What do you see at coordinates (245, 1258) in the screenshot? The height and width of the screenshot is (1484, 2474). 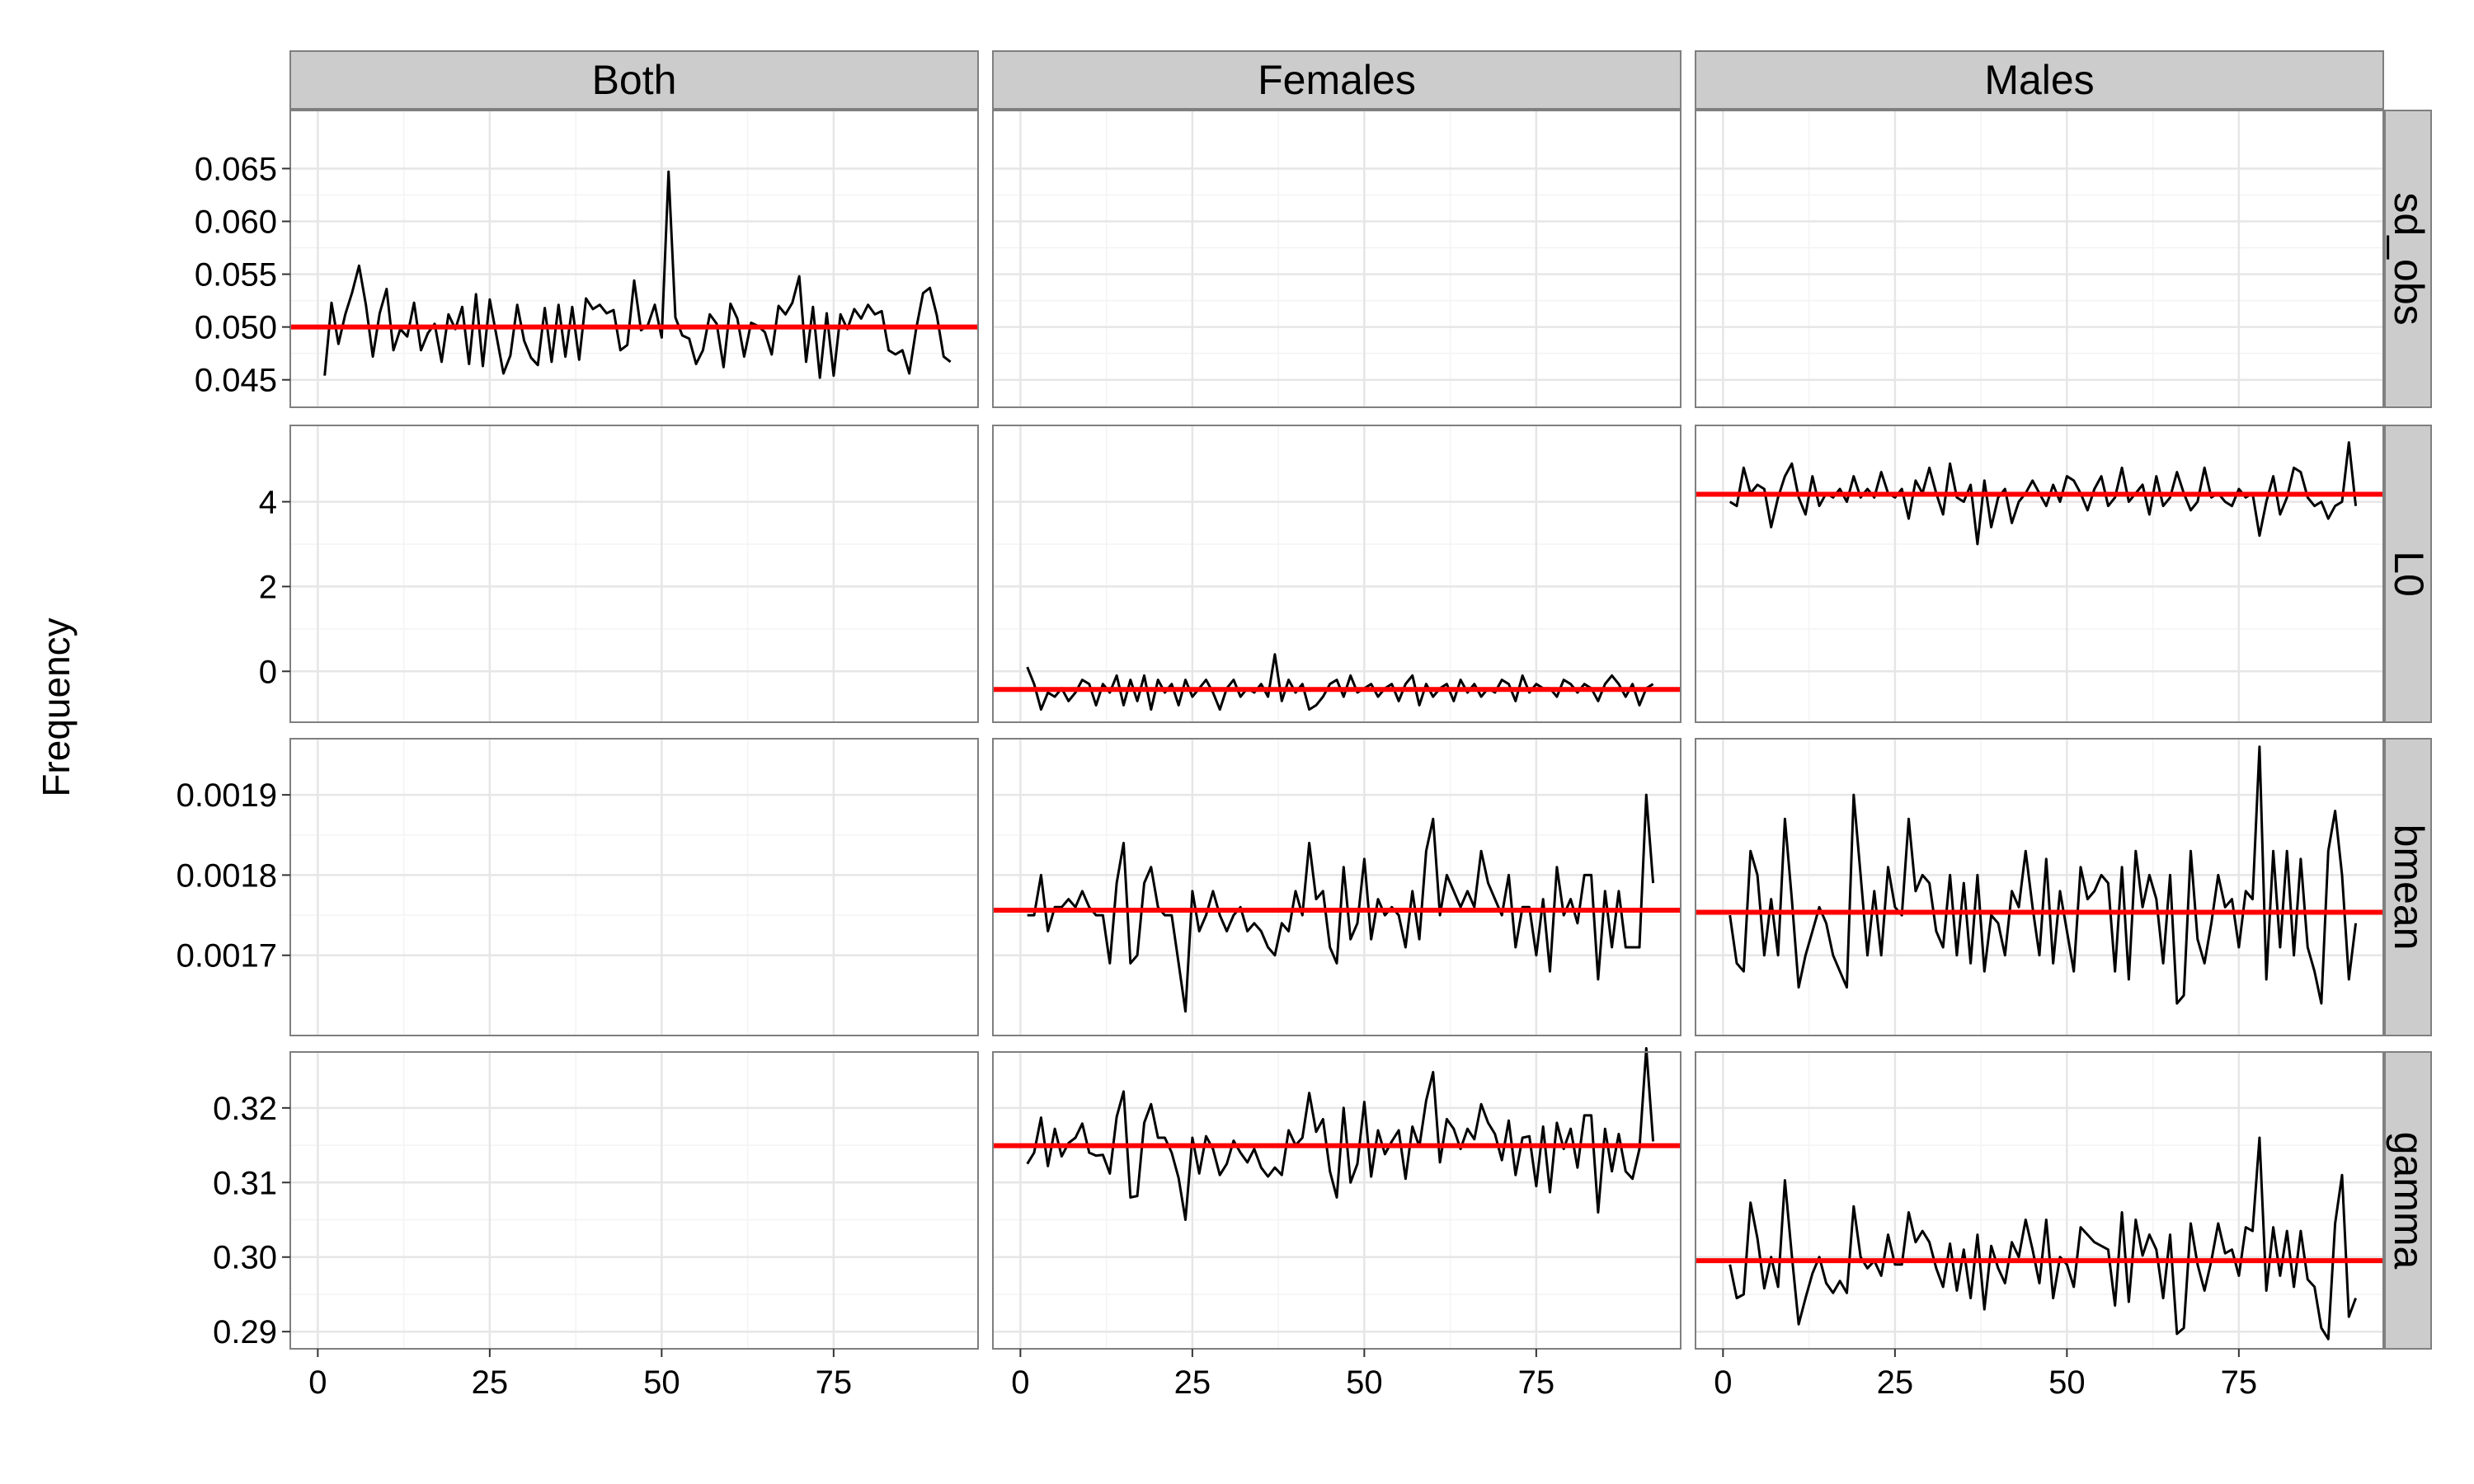 I see `y-tick-label: 0.30` at bounding box center [245, 1258].